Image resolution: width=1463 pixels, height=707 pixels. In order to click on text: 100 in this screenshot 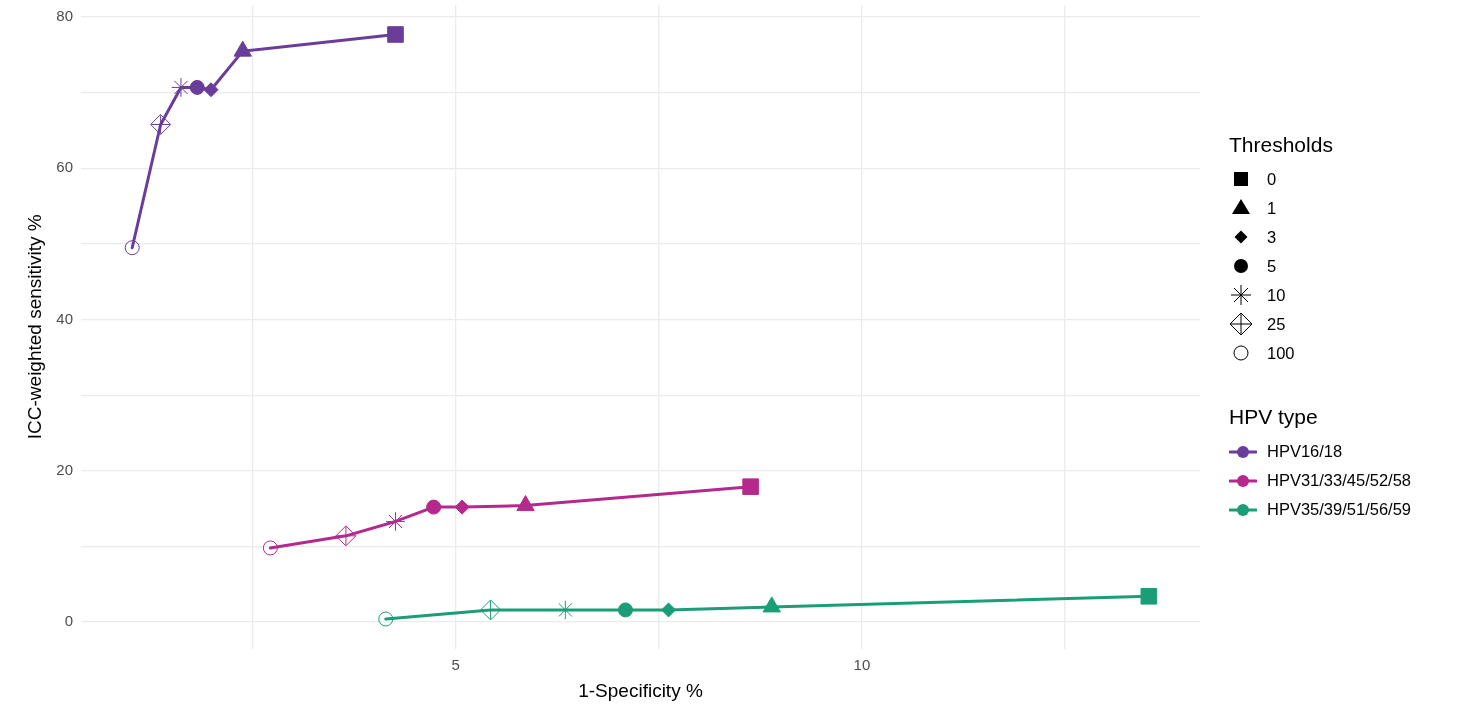, I will do `click(1281, 353)`.